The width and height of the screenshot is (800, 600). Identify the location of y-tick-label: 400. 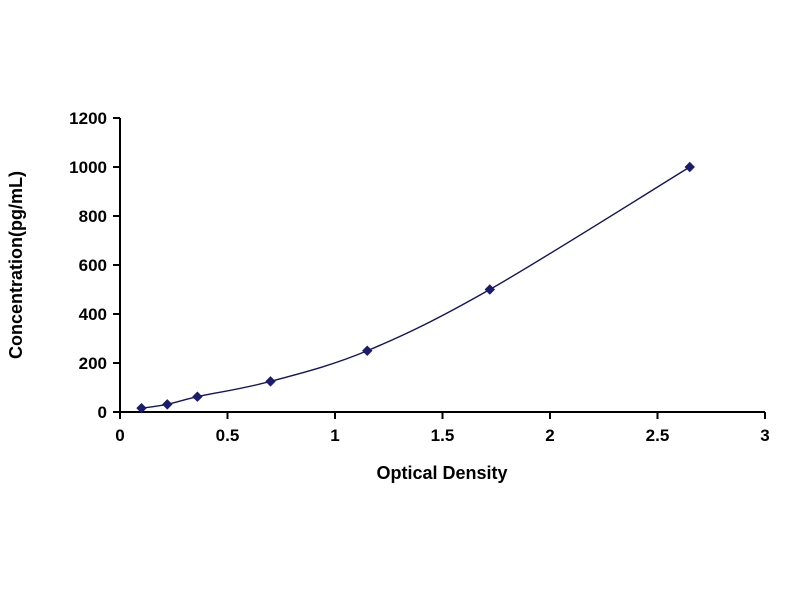
(93, 314).